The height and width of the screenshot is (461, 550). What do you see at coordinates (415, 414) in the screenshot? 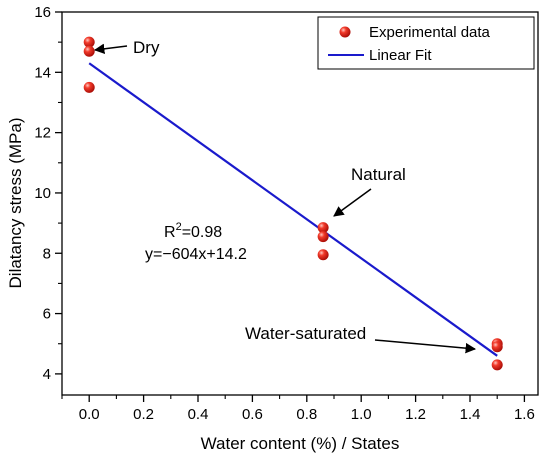
I see `x-tick-label: 1.2` at bounding box center [415, 414].